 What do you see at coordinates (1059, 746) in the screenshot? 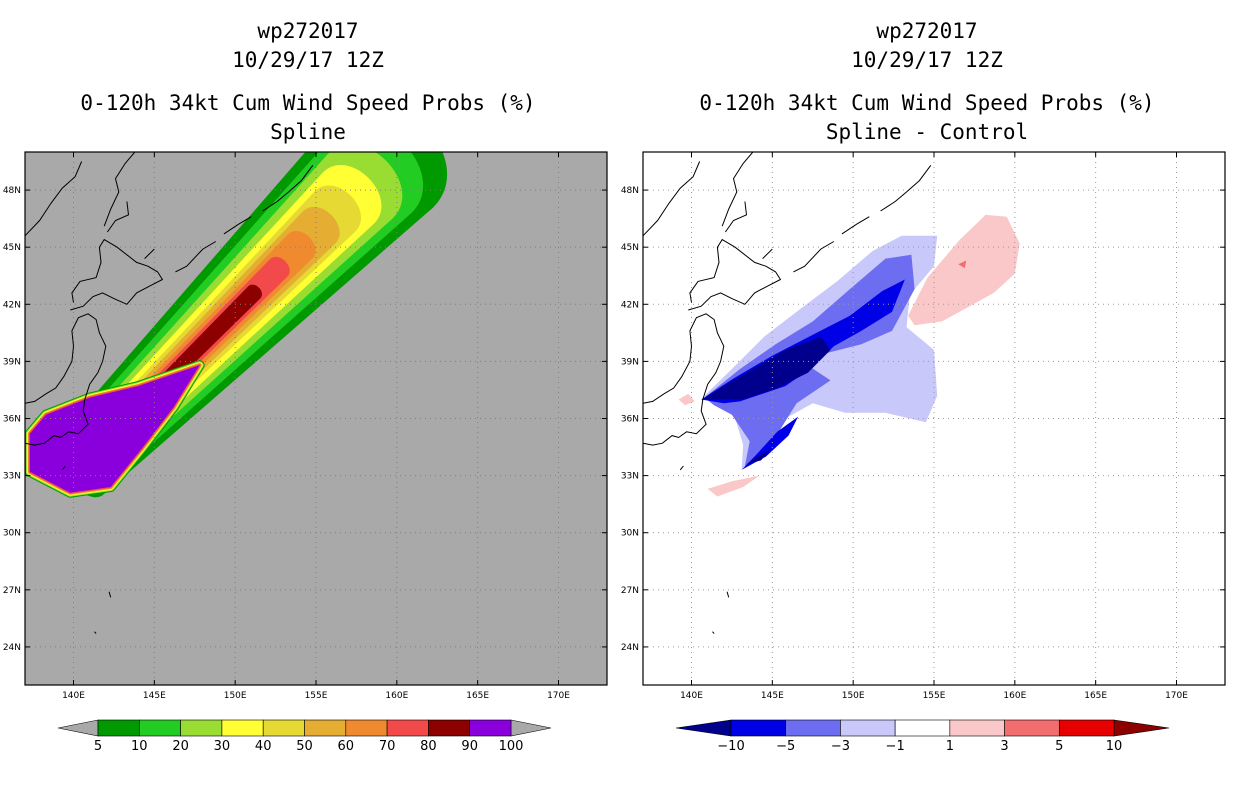
I see `colorbar-label: 5` at bounding box center [1059, 746].